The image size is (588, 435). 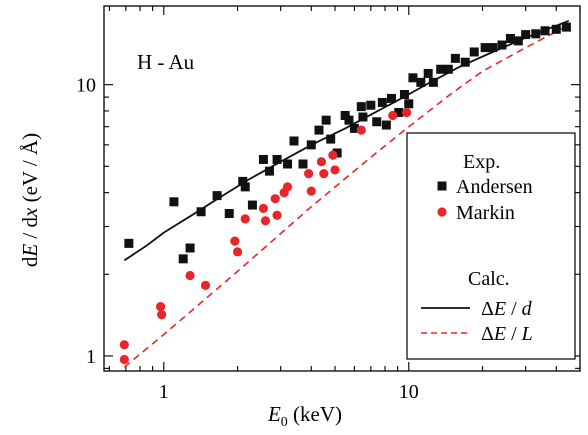 What do you see at coordinates (86, 86) in the screenshot?
I see `y-tick-label: 10` at bounding box center [86, 86].